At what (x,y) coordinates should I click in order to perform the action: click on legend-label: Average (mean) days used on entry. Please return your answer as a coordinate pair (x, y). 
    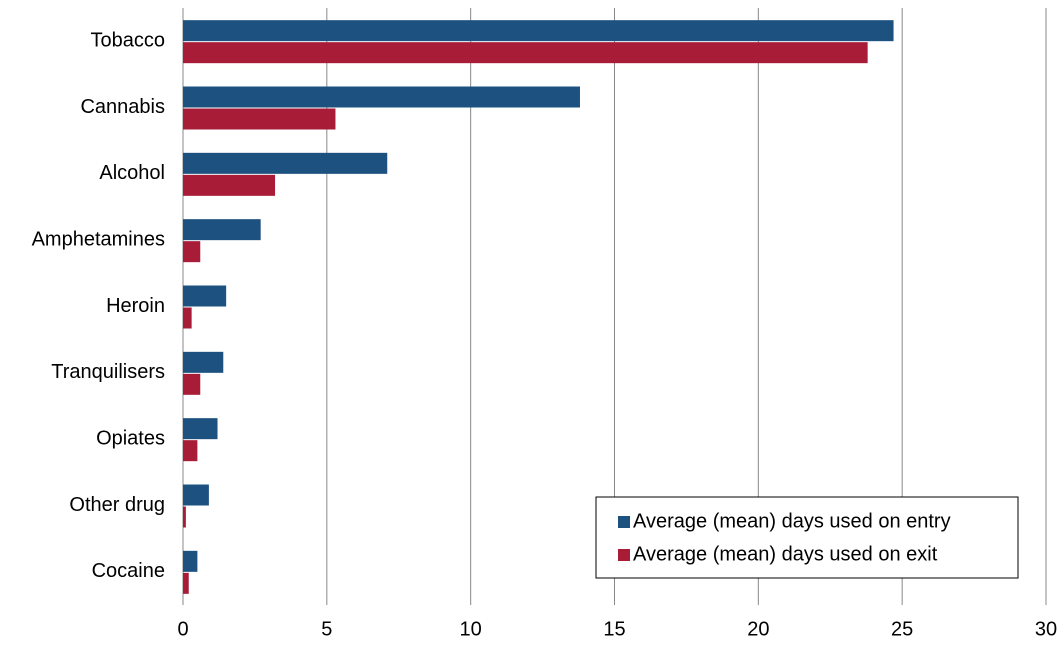
    Looking at the image, I should click on (792, 521).